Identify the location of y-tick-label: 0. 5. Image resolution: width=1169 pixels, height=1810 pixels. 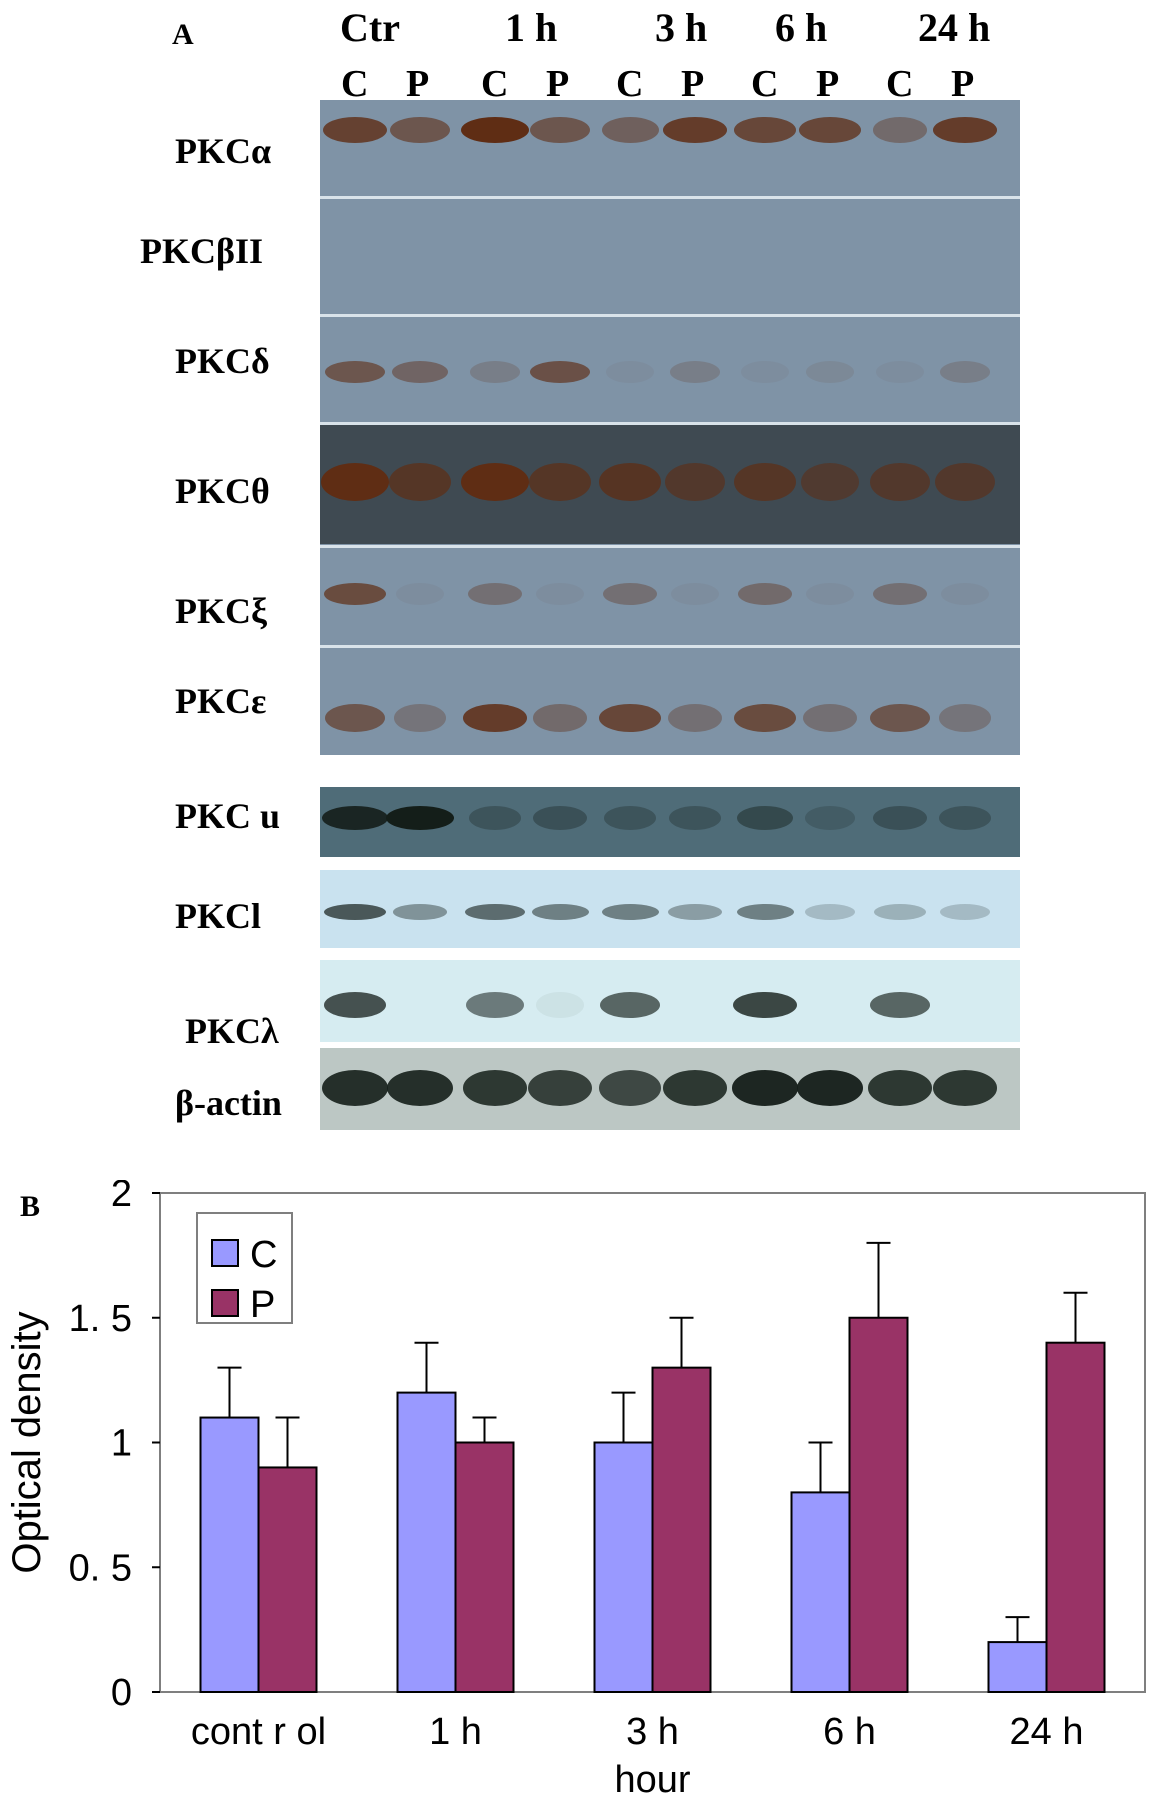
(100, 1568).